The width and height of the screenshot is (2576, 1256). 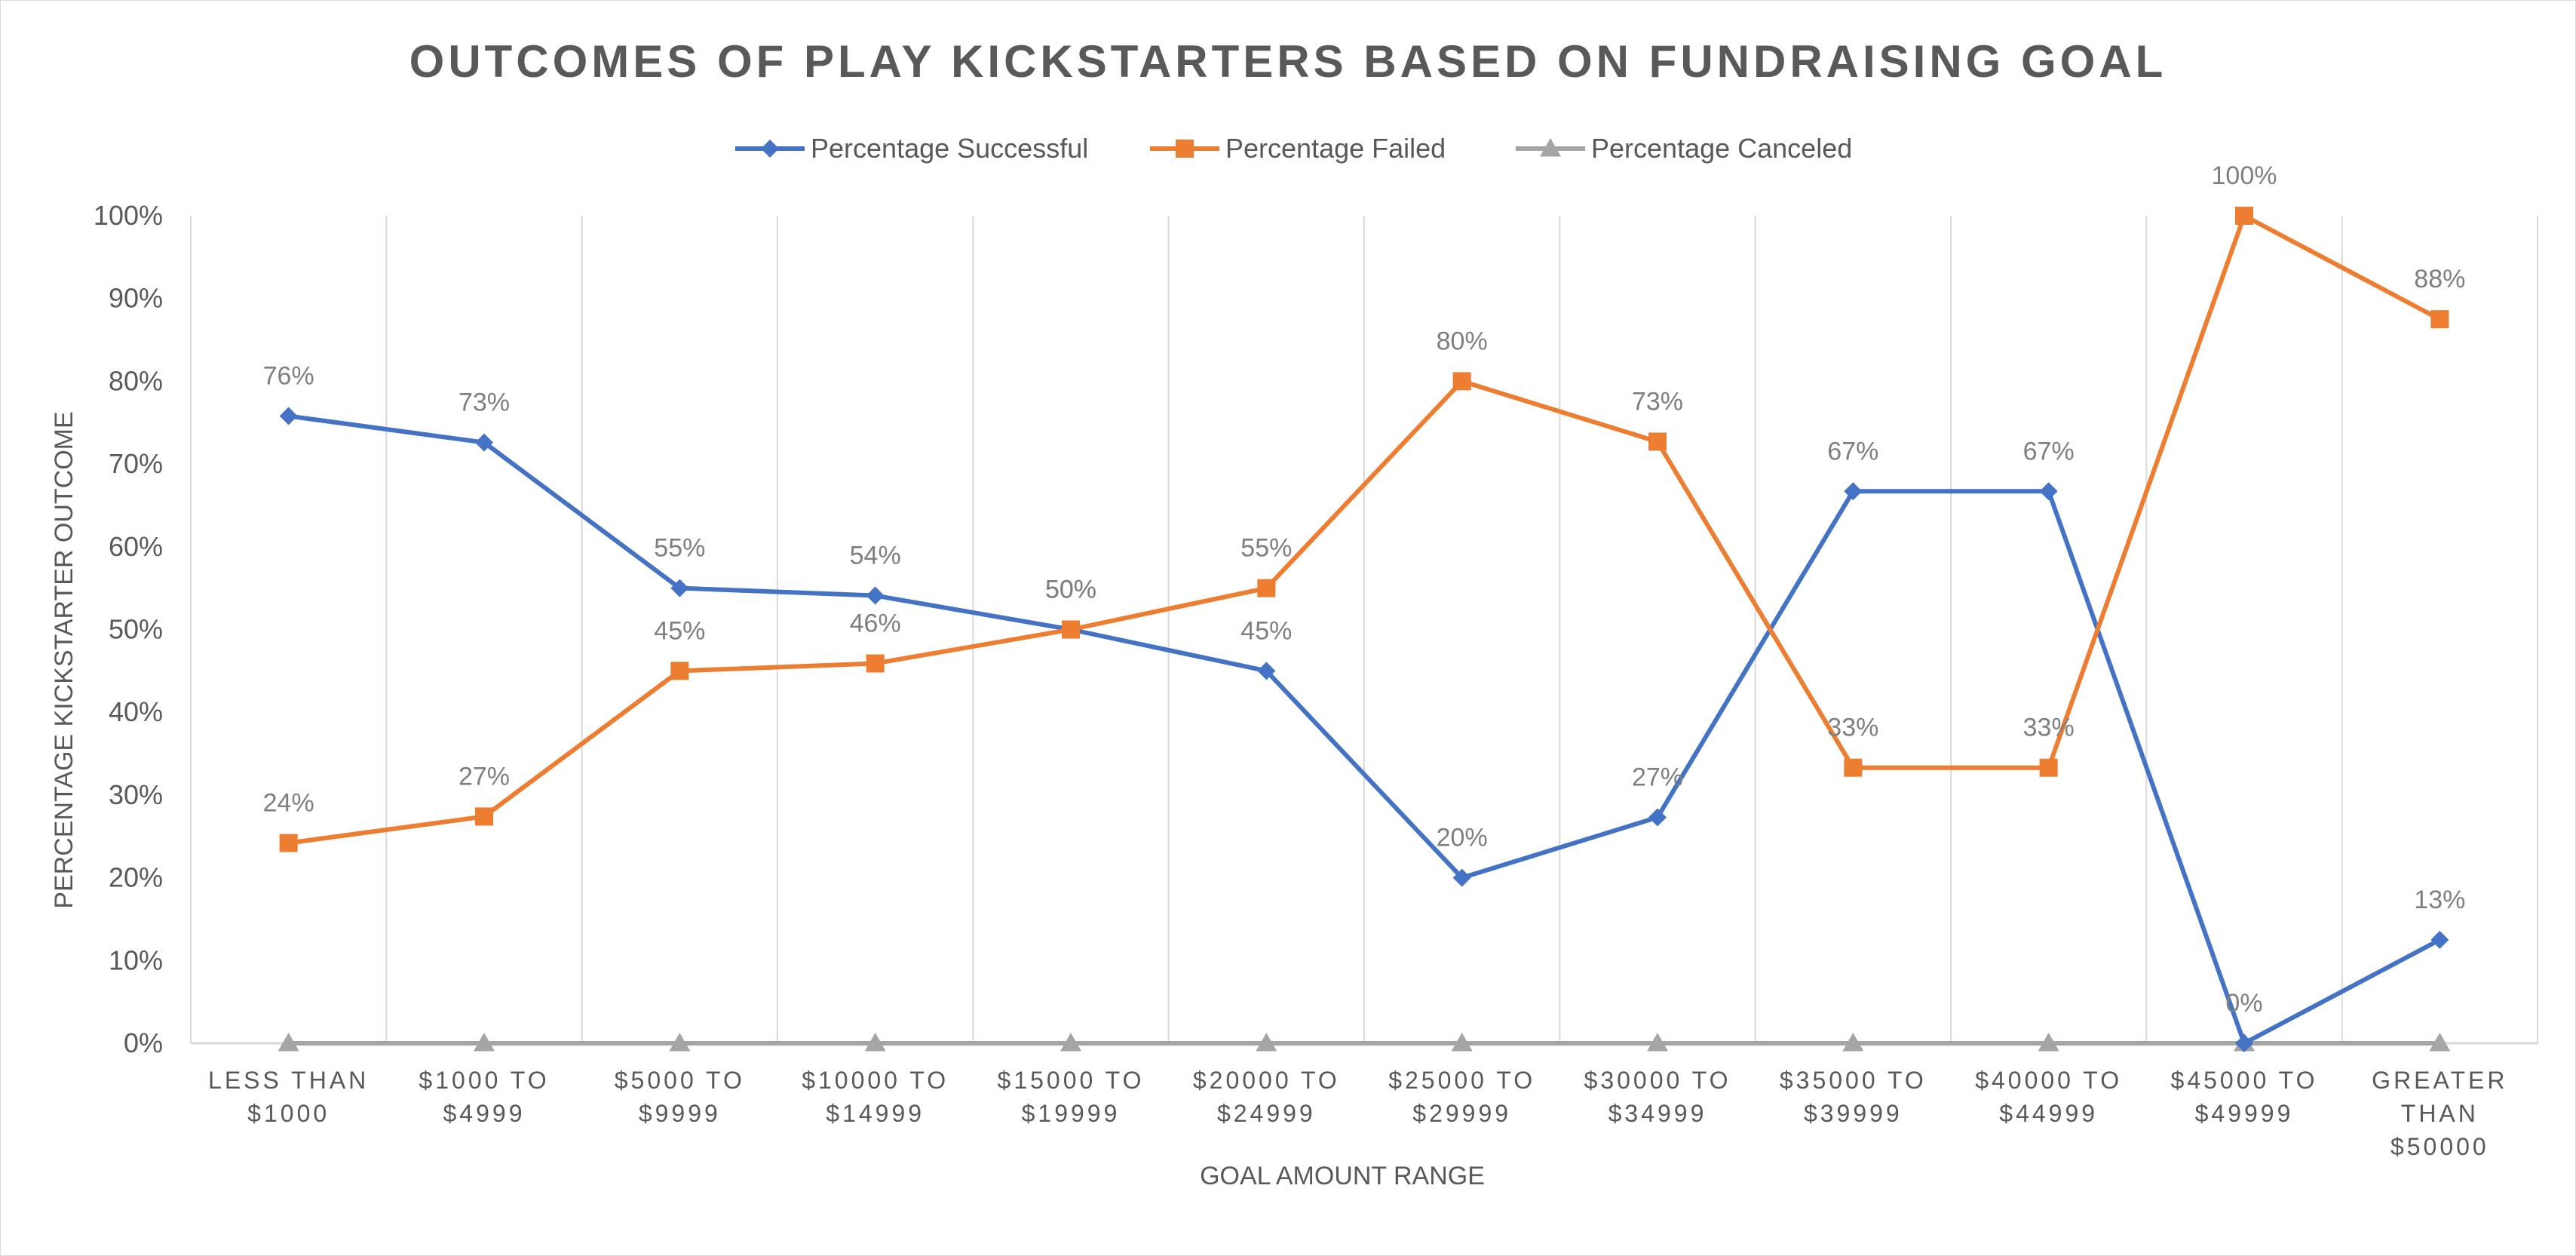 I want to click on x-tick-label: $20000 TO $24999, so click(x=1266, y=1097).